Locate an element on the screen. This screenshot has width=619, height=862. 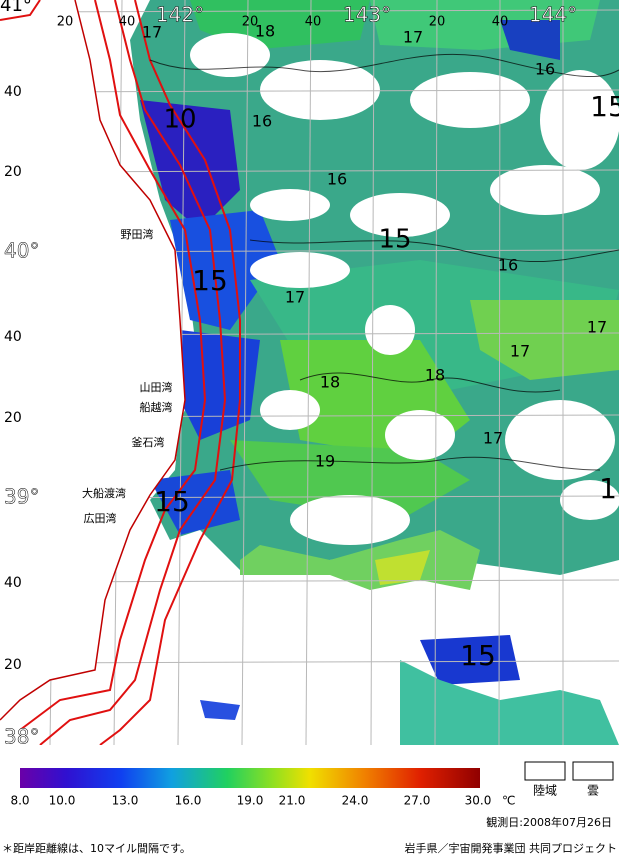
bay-label: 釜石湾 is located at coordinates (148, 442).